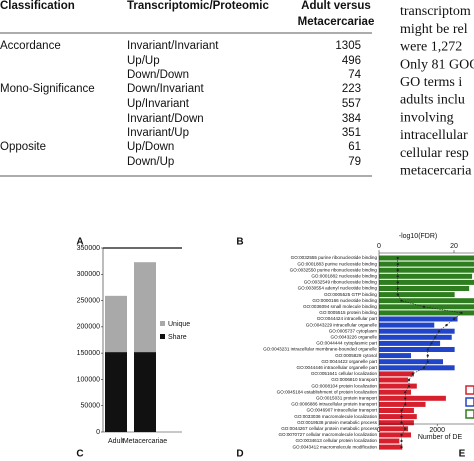  What do you see at coordinates (338, 288) in the screenshot?
I see `go-term: GO:0030554 adenyl nucleotide binding` at bounding box center [338, 288].